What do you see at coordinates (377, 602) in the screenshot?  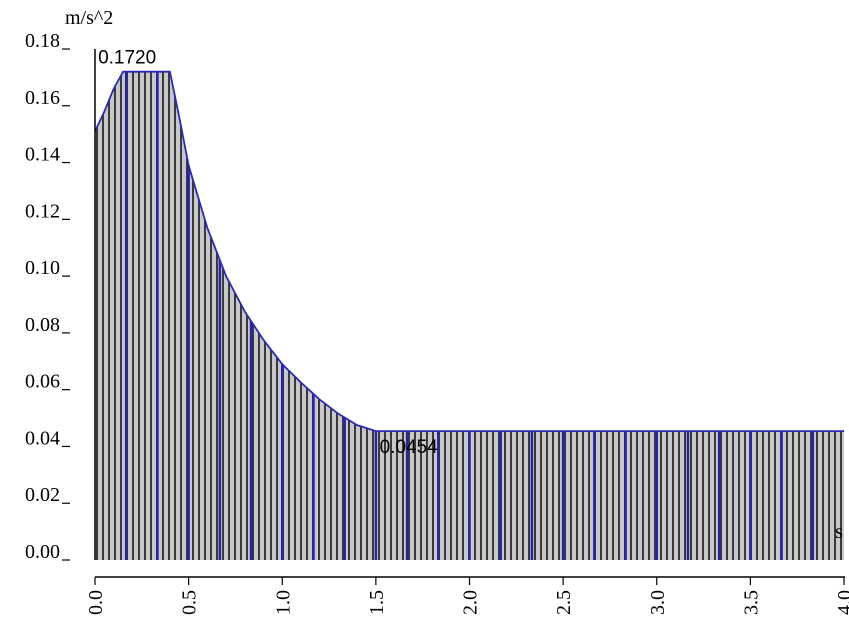 I see `x-tick-label: 1.5` at bounding box center [377, 602].